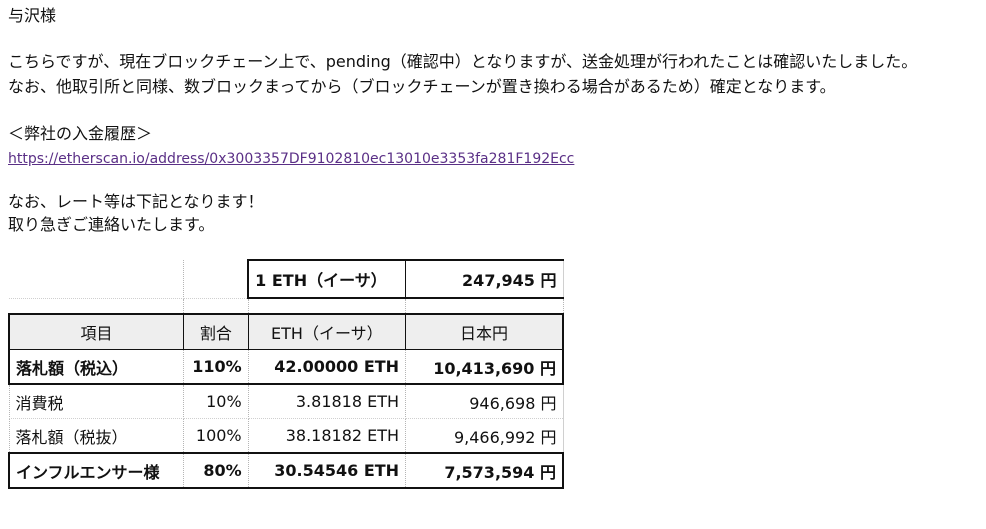 The height and width of the screenshot is (529, 986). Describe the element at coordinates (80, 133) in the screenshot. I see `history-heading: ＜弊社の入金履歴＞` at that location.